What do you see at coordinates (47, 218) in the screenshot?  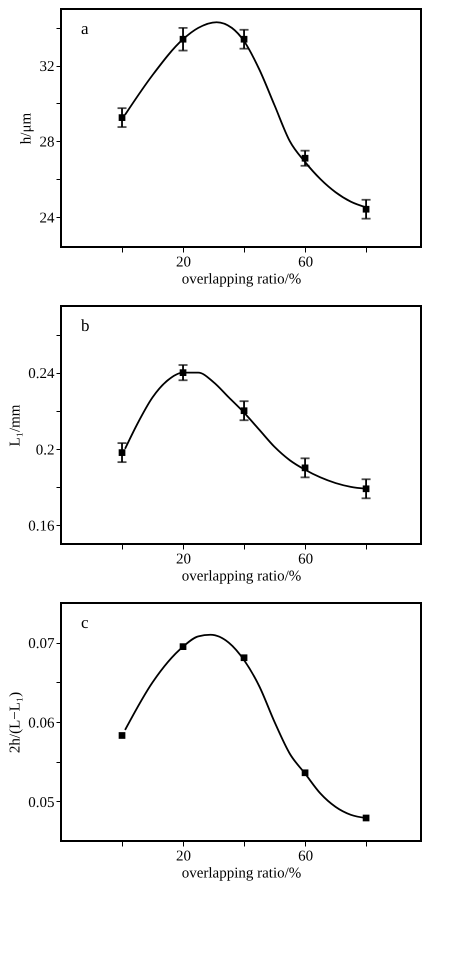 I see `y-tick-label: 24` at bounding box center [47, 218].